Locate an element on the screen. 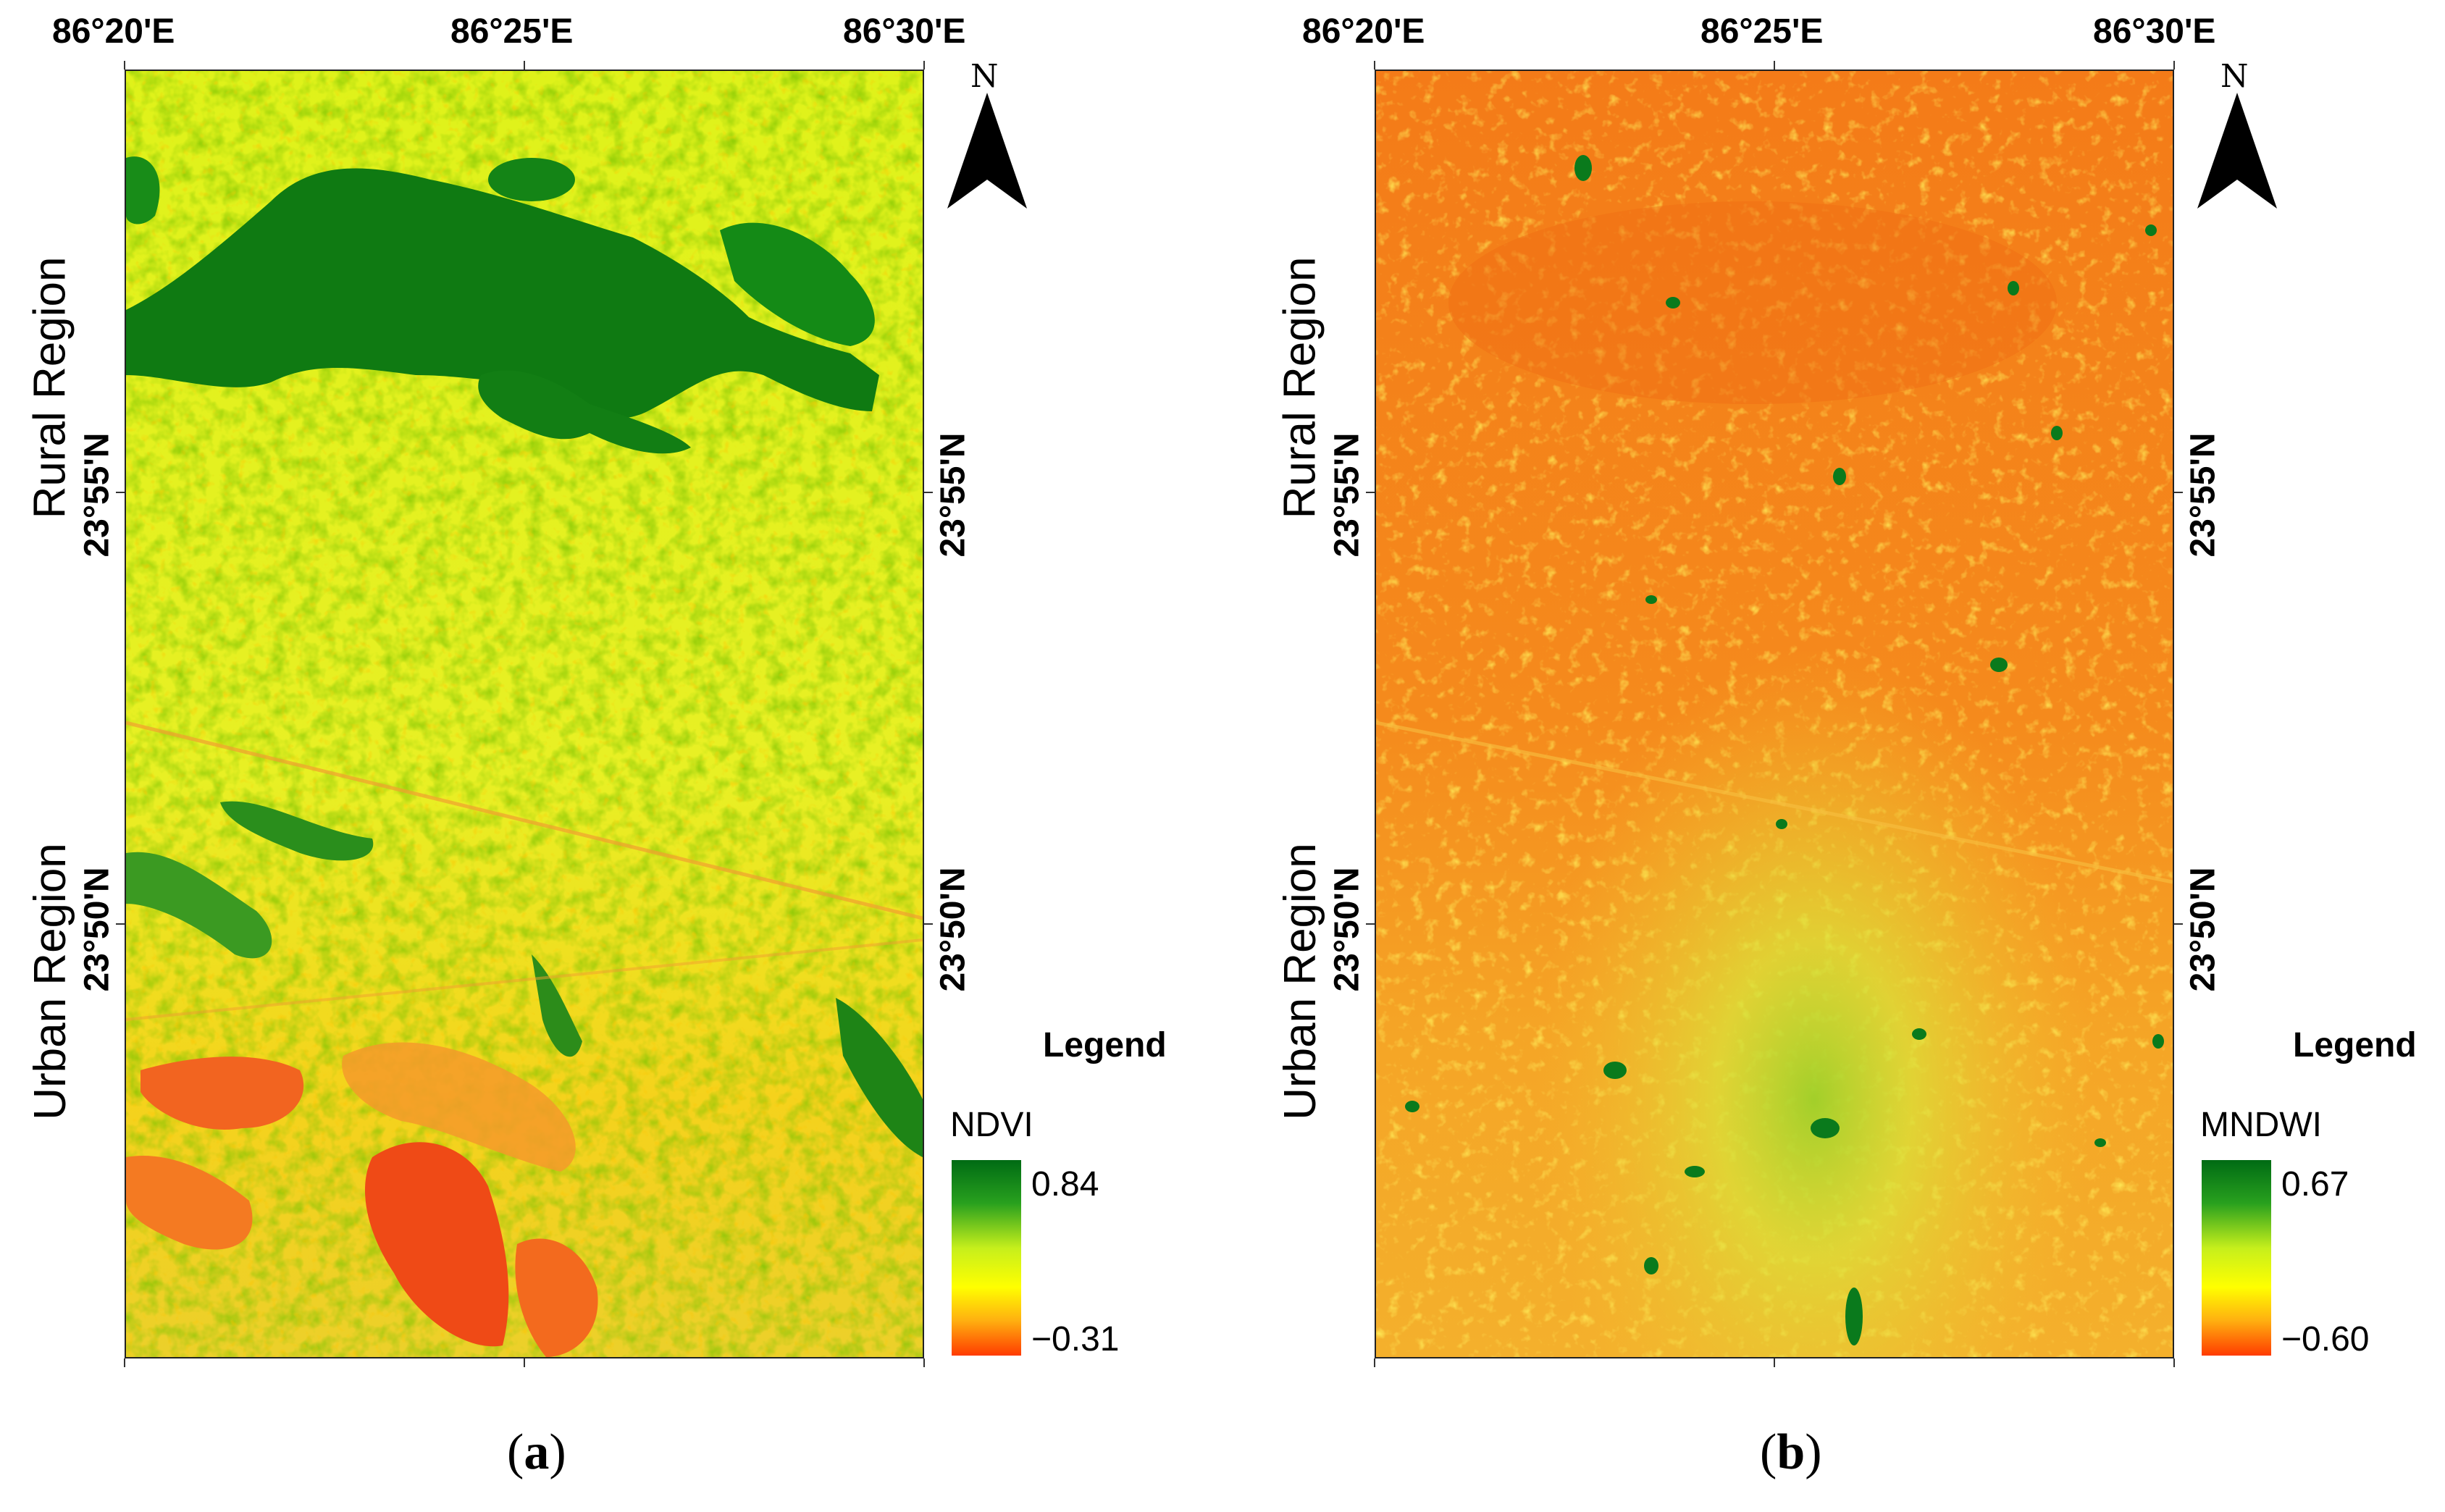  legend-min-value: −0.31 is located at coordinates (1075, 1339).